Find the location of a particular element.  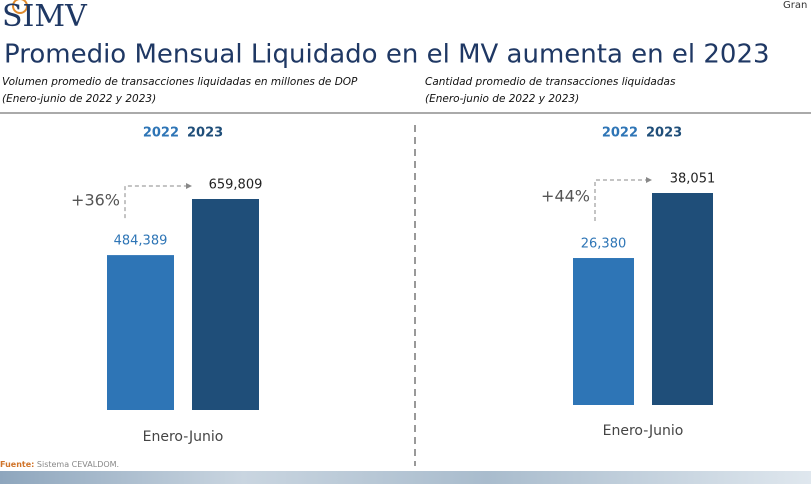

source: Sistema CEVALDOM. is located at coordinates (78, 464).